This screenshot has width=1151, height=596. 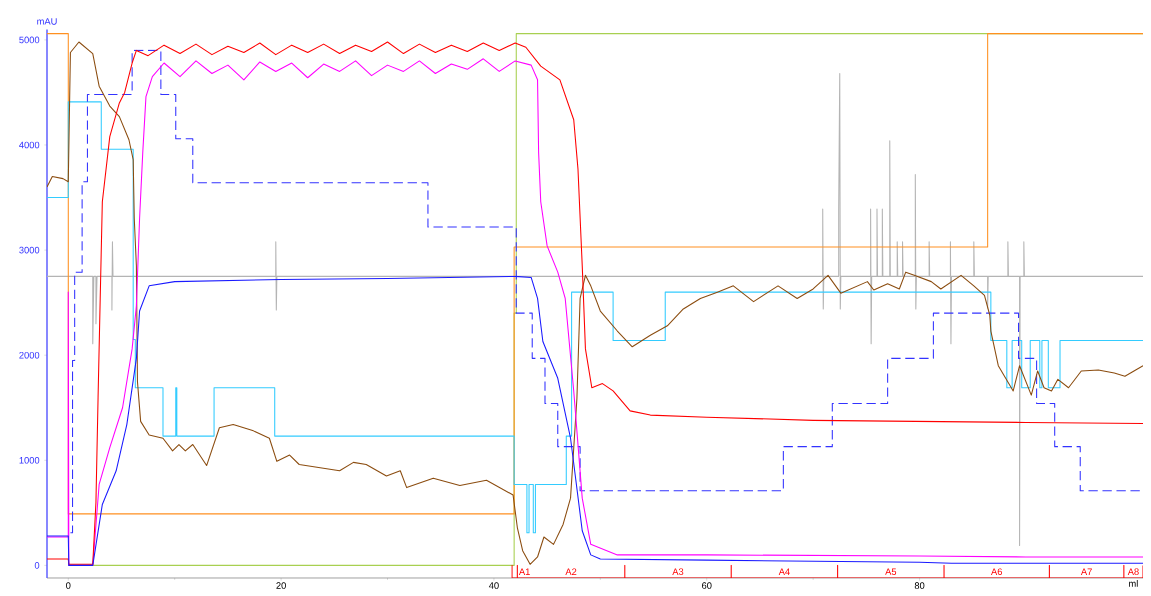 I want to click on y-tick-label: 4000, so click(x=29, y=145).